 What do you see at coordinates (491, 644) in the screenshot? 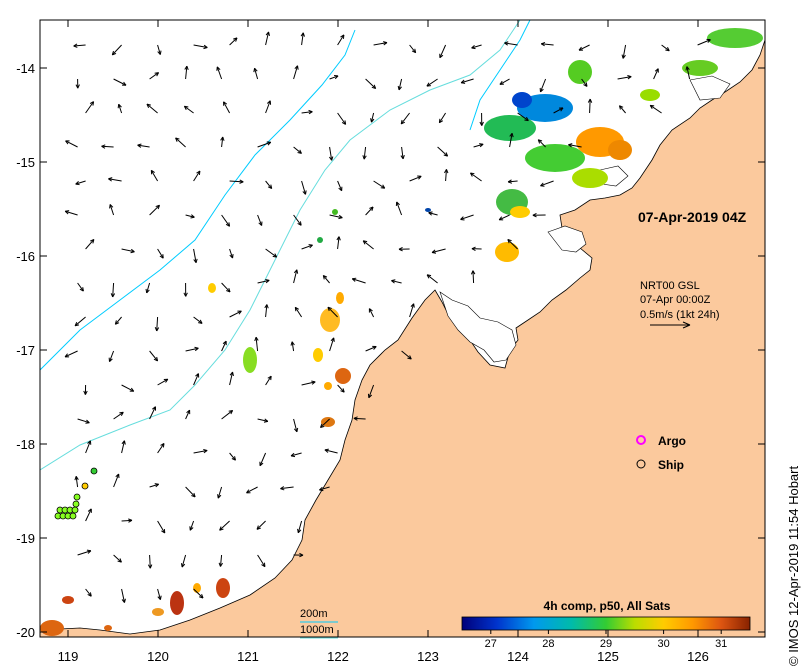
I see `colorbar-tick-label: 27` at bounding box center [491, 644].